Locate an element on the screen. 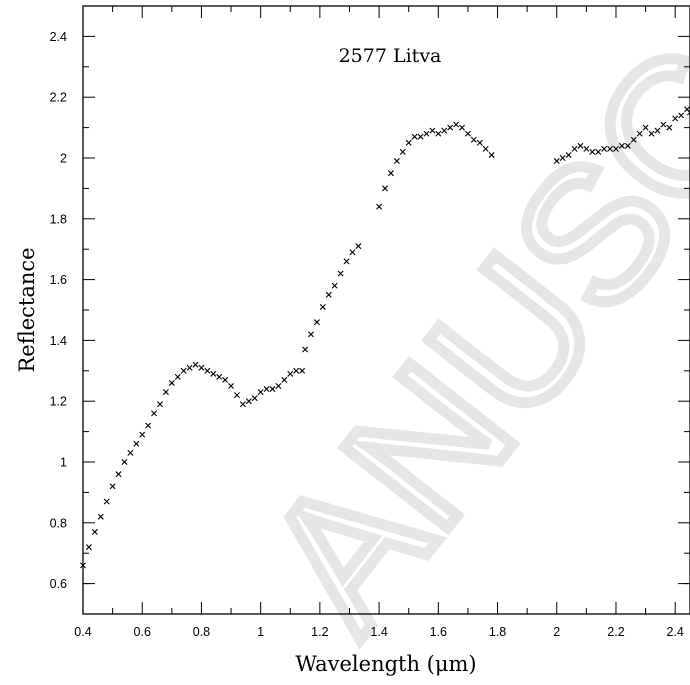 Image resolution: width=690 pixels, height=685 pixels. y-tick-label: 1 is located at coordinates (63, 463).